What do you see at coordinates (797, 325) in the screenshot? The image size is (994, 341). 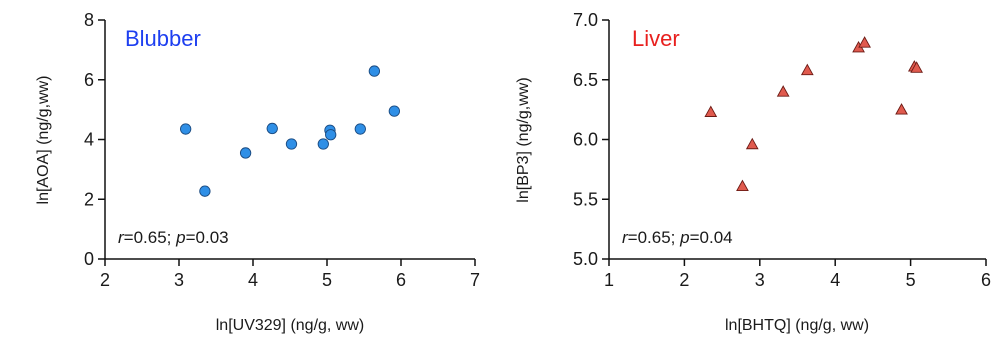 I see `x-axis-label: ln[BHTQ] (ng/g, ww)` at bounding box center [797, 325].